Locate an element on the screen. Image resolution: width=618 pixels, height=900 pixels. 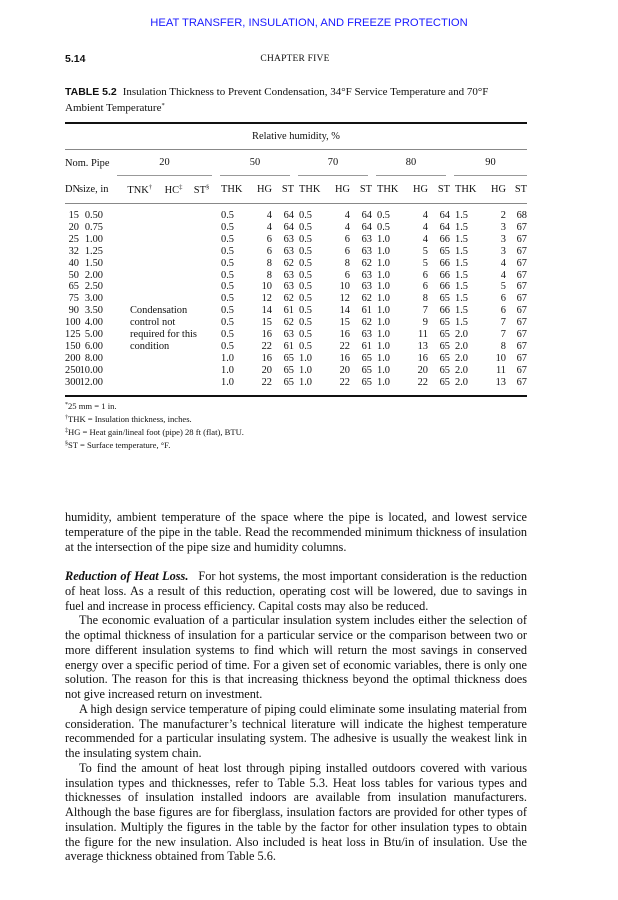
table-row: 50 2.00 0.5 8 63 0.5 6 63 1.0 6 66 1.5 4 67 is located at coordinates (296, 276).